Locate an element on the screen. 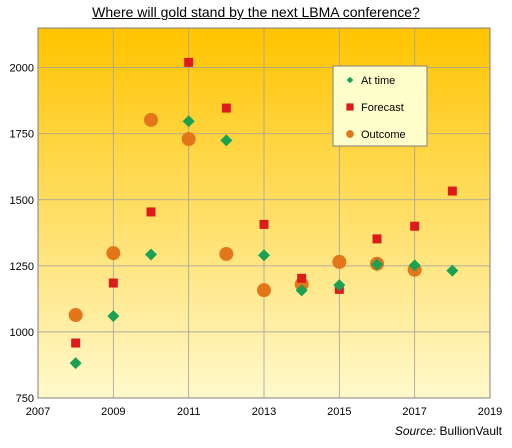  legend-label: Forecast is located at coordinates (382, 108).